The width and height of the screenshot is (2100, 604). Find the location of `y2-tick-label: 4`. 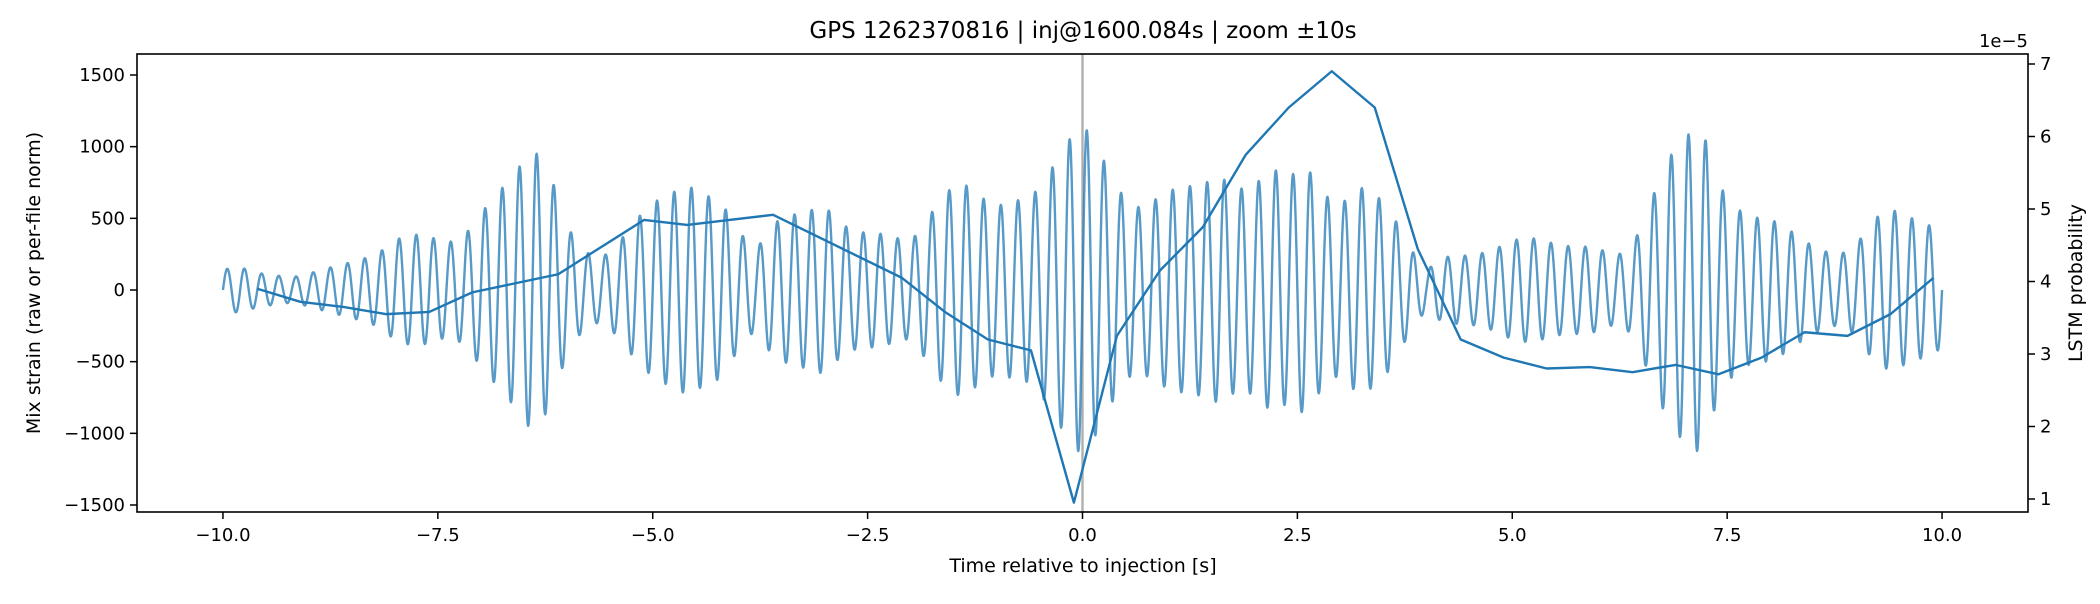

y2-tick-label: 4 is located at coordinates (2045, 282).